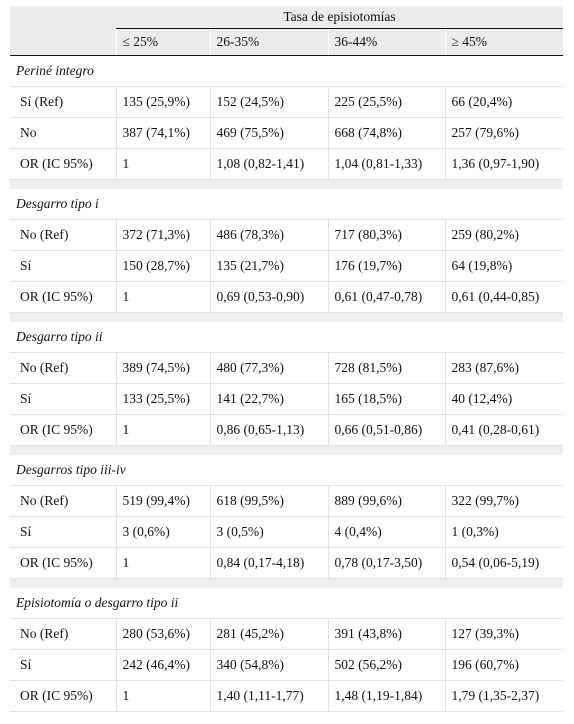  What do you see at coordinates (162, 42) in the screenshot?
I see `column-header: ≤ 25%` at bounding box center [162, 42].